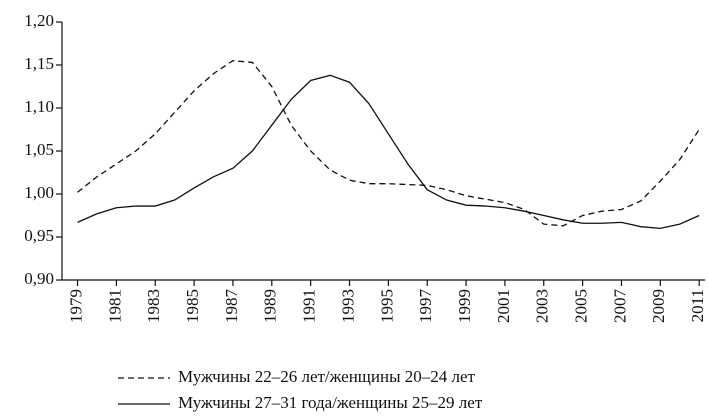 The height and width of the screenshot is (417, 708). What do you see at coordinates (464, 306) in the screenshot?
I see `x-tick-label: 1999` at bounding box center [464, 306].